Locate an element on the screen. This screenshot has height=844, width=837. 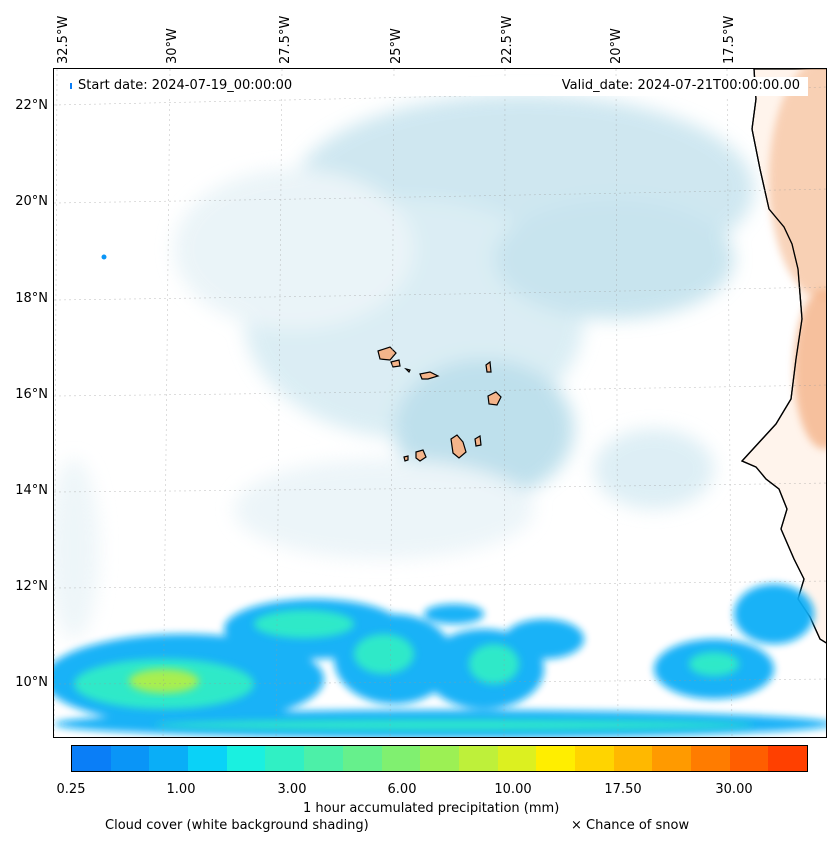
colorbar-tick: 0.25 is located at coordinates (71, 789).